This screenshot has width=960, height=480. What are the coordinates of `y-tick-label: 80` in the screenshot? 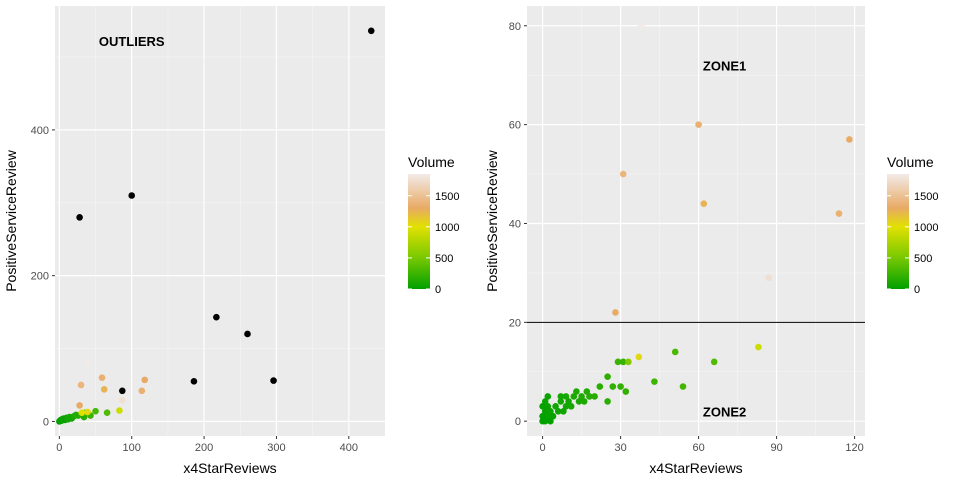 It's located at (515, 27).